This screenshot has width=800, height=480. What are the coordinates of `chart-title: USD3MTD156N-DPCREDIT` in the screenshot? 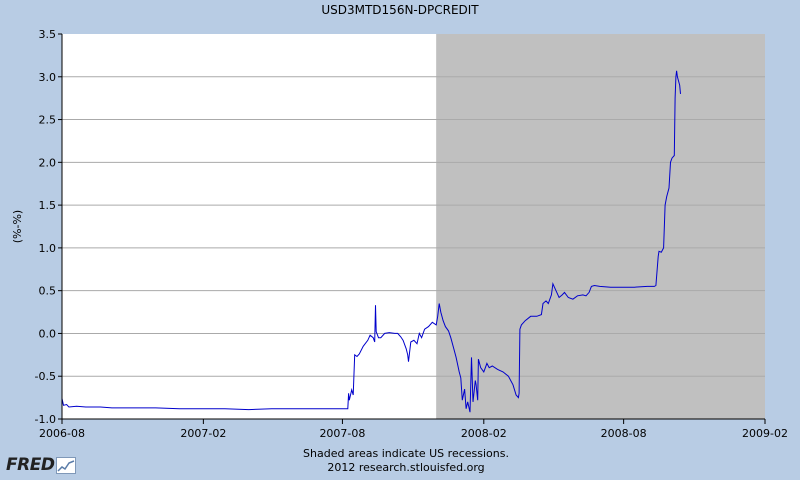 It's located at (400, 10).